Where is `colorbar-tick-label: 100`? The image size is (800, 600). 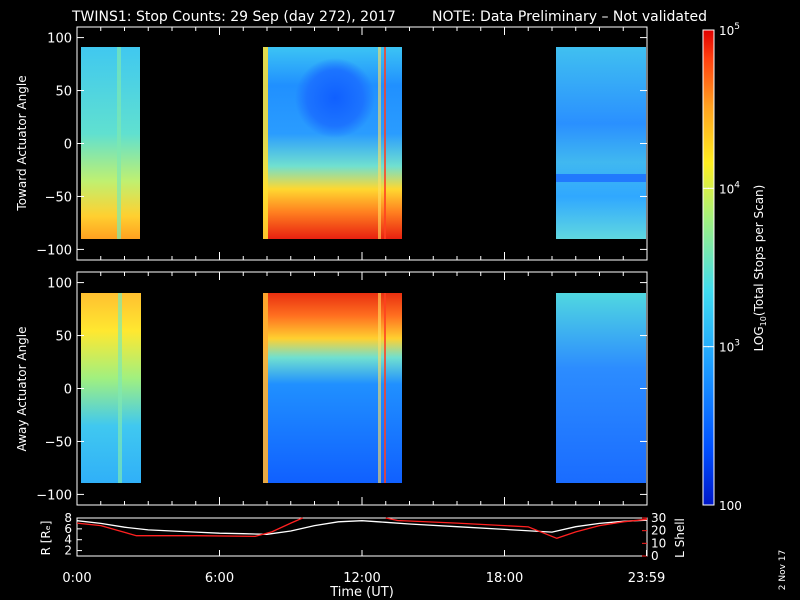 colorbar-tick-label: 100 is located at coordinates (730, 506).